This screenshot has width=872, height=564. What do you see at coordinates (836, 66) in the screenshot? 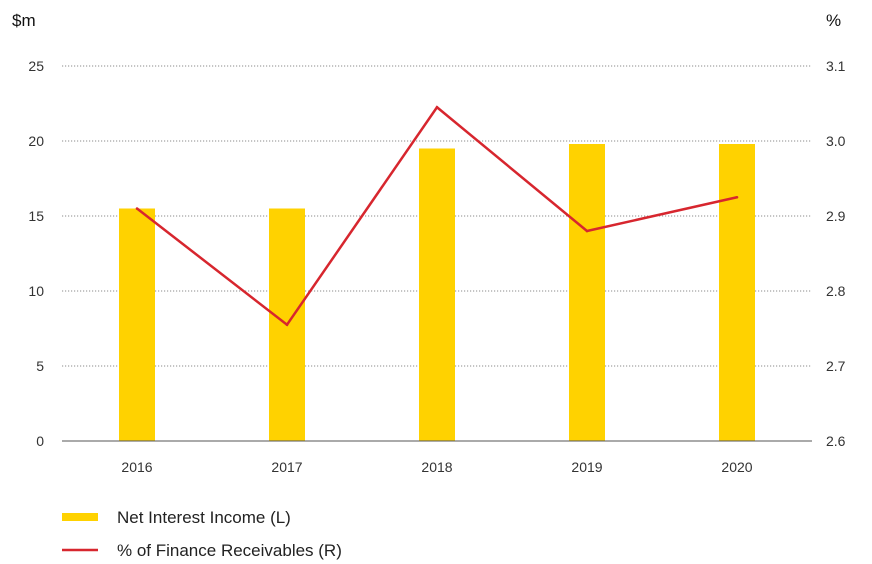
I see `right-tick-label: 3.1` at bounding box center [836, 66].